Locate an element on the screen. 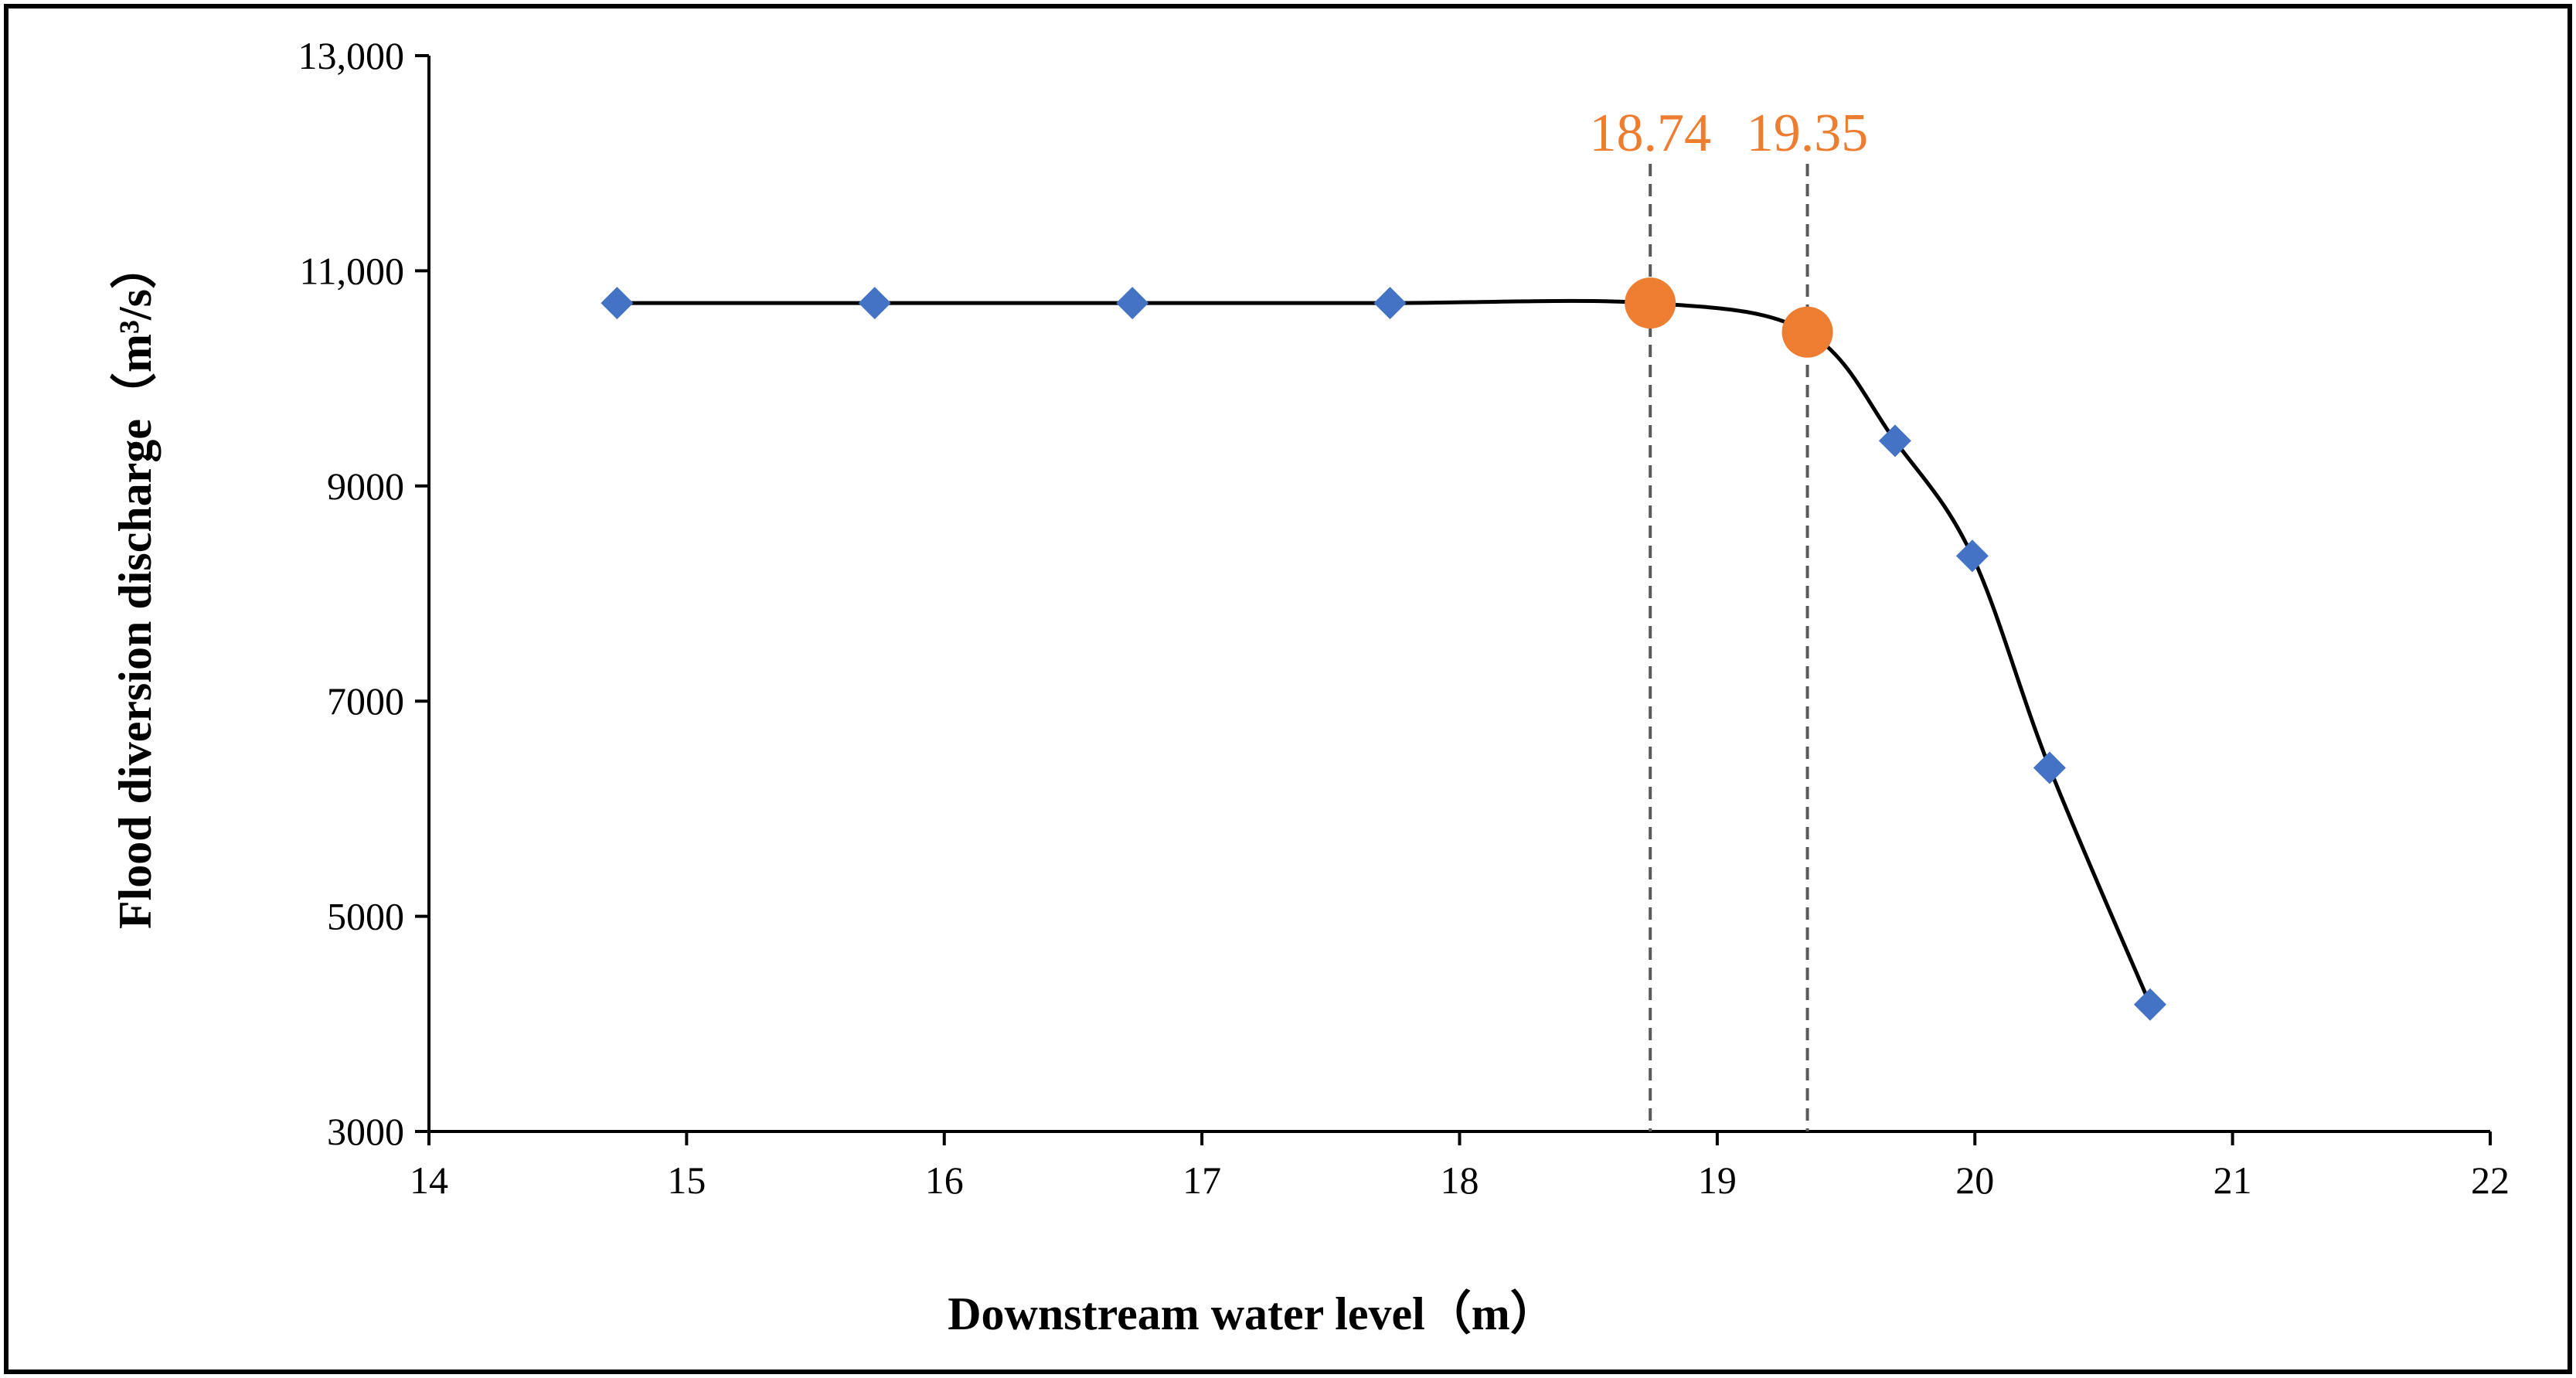 This screenshot has height=1378, width=2576. x-tick-label: 15 is located at coordinates (686, 1181).